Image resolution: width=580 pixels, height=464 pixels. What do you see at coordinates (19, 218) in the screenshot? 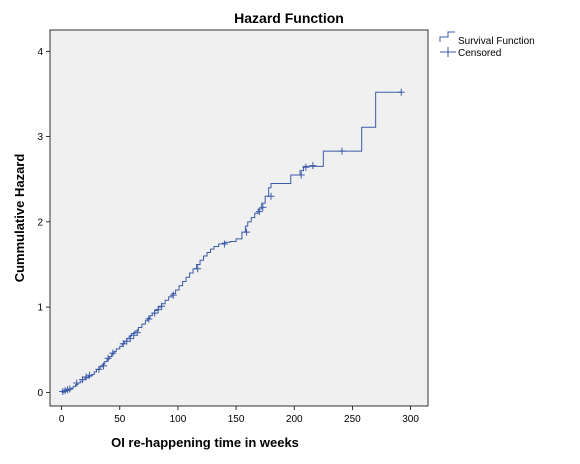
I see `y-axis-label: Cummulative Hazard` at bounding box center [19, 218].